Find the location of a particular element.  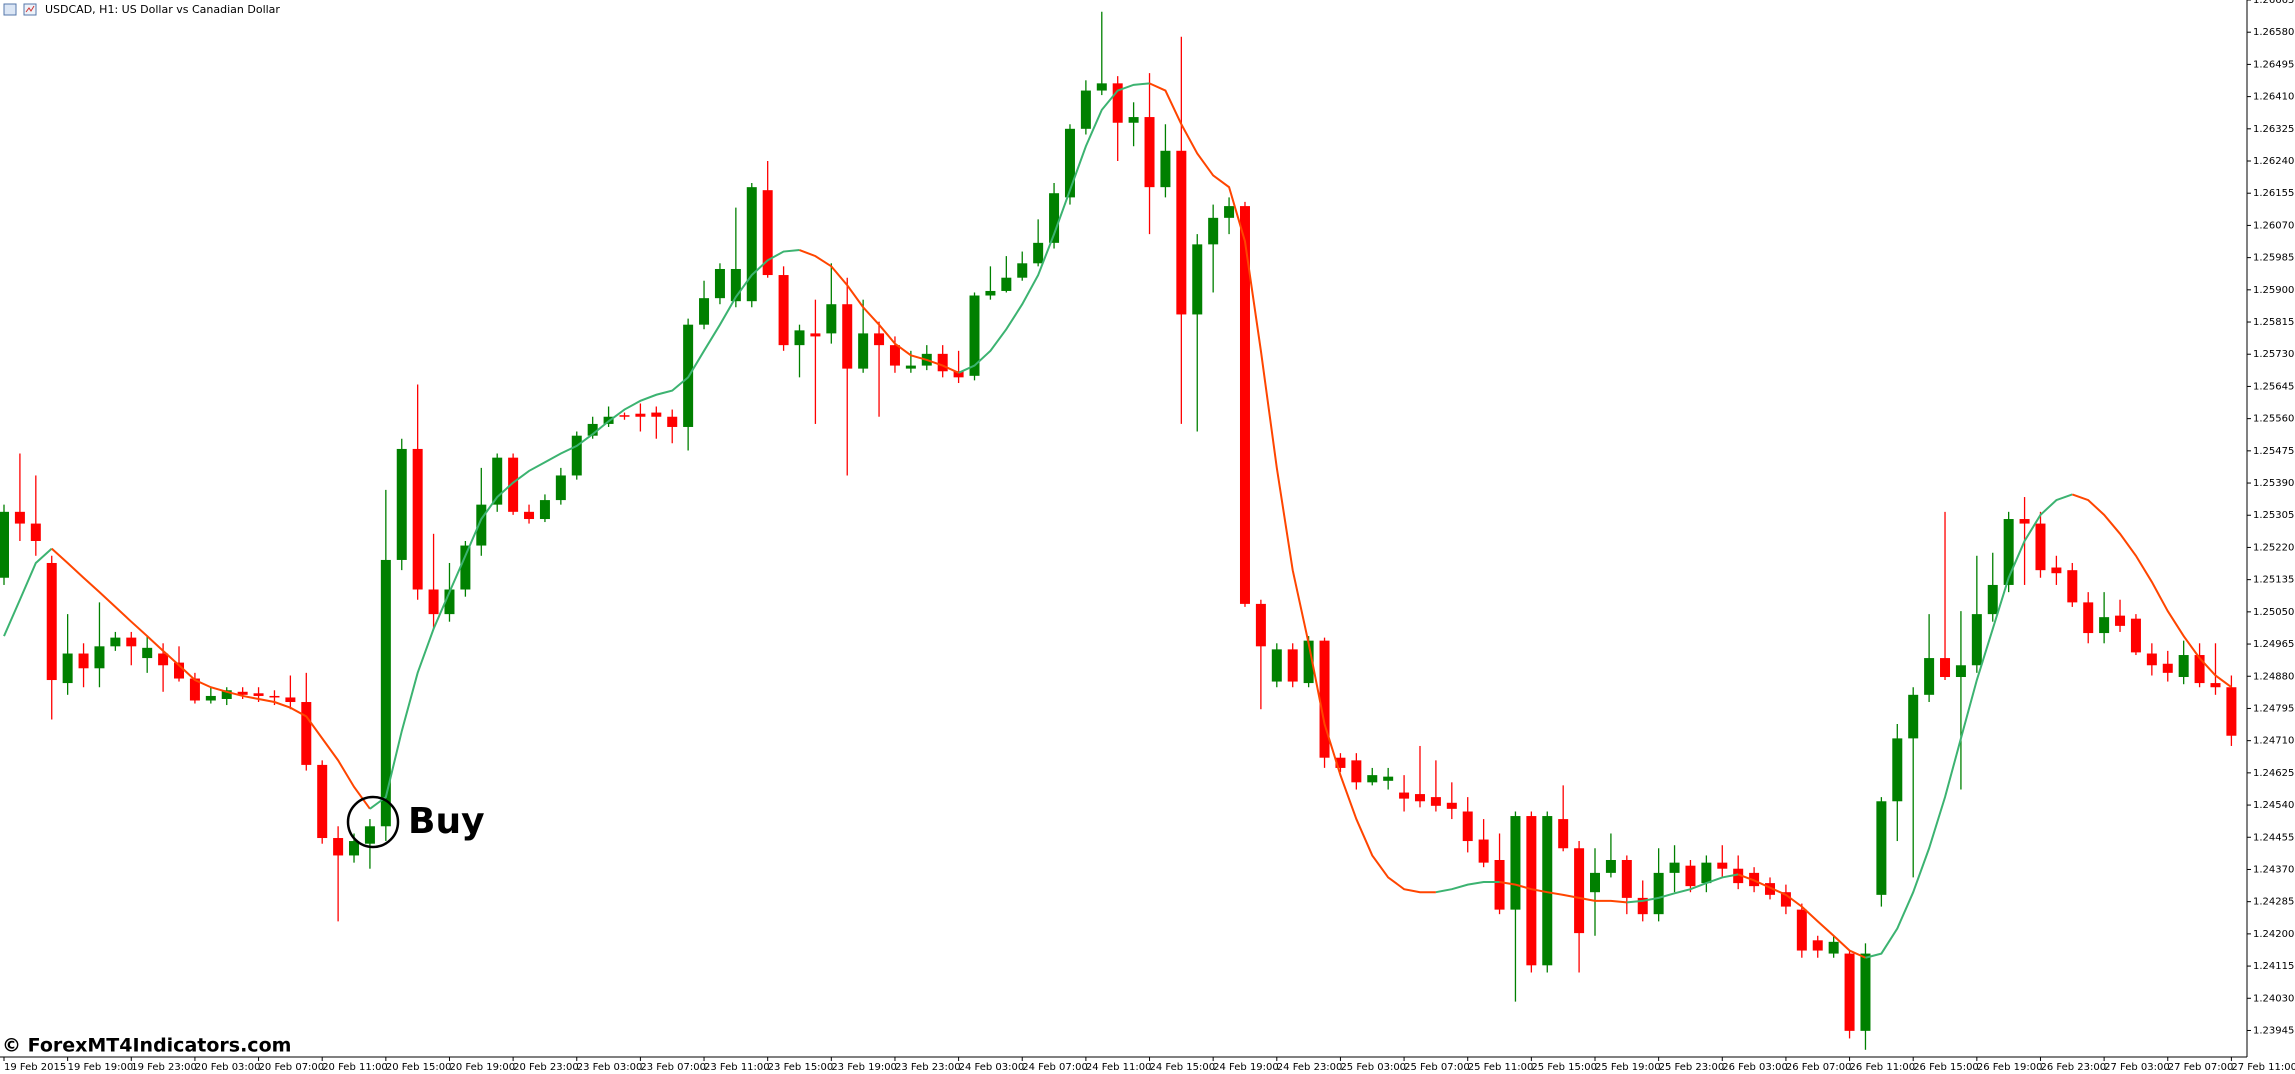

x-tick-label: 20 Feb 19:00 is located at coordinates (482, 1067).